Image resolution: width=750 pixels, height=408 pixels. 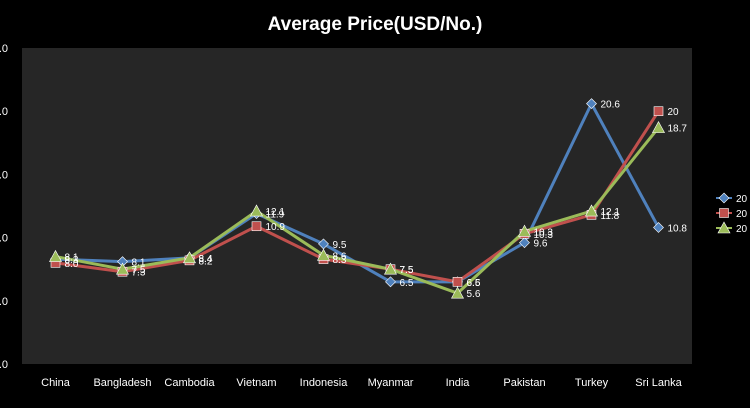 What do you see at coordinates (4, 207) in the screenshot?
I see `y-axis-tick-labels: .0 .0 .0 .0 .0 .0` at bounding box center [4, 207].